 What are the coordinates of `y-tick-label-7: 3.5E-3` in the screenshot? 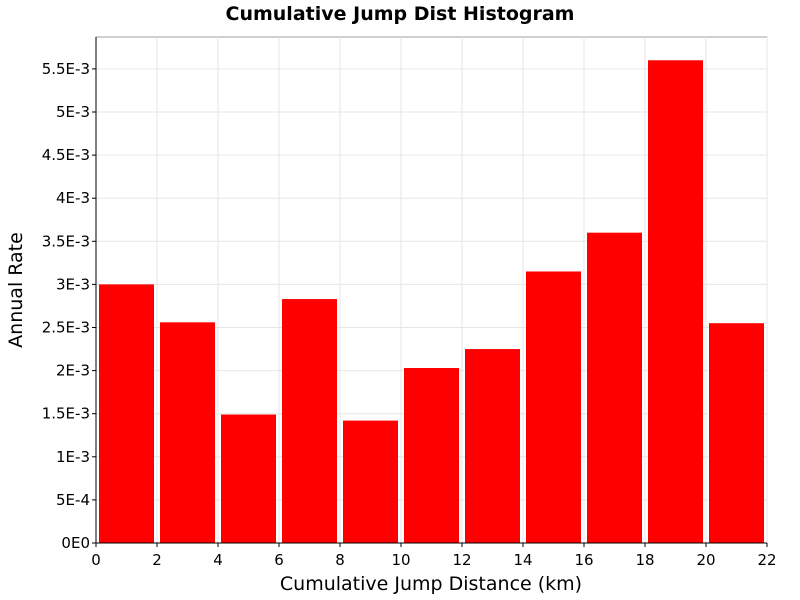 It's located at (66, 241).